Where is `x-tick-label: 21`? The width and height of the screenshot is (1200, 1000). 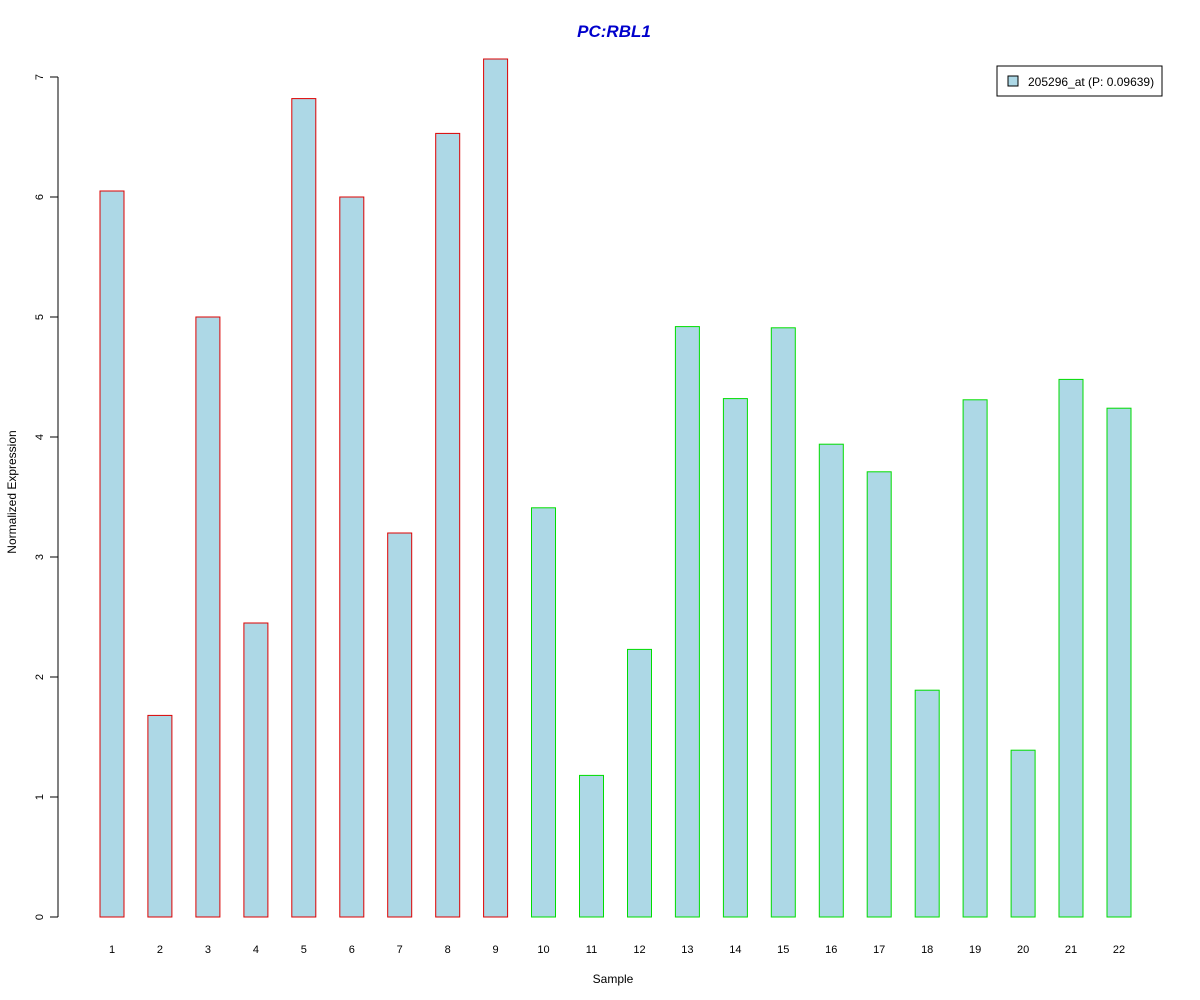 x-tick-label: 21 is located at coordinates (1071, 950).